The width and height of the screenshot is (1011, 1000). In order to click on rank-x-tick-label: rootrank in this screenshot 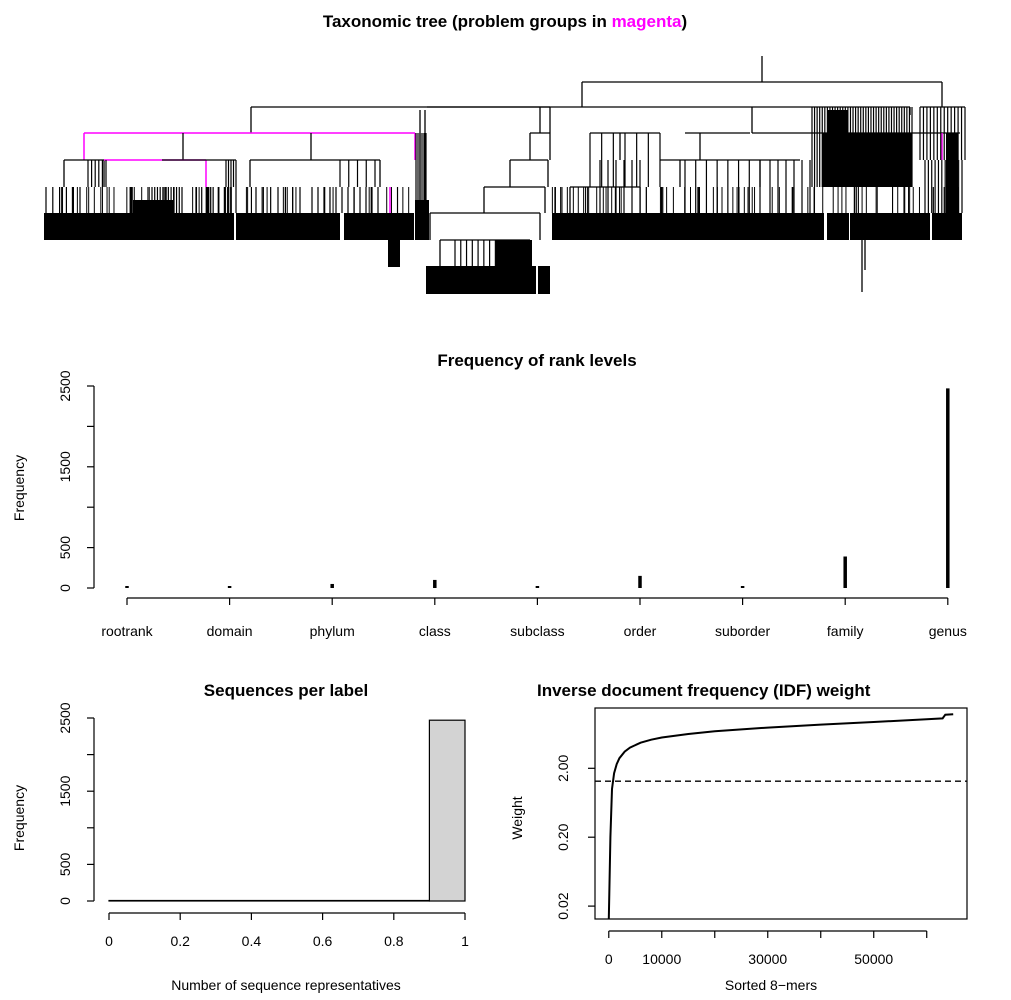, I will do `click(127, 631)`.